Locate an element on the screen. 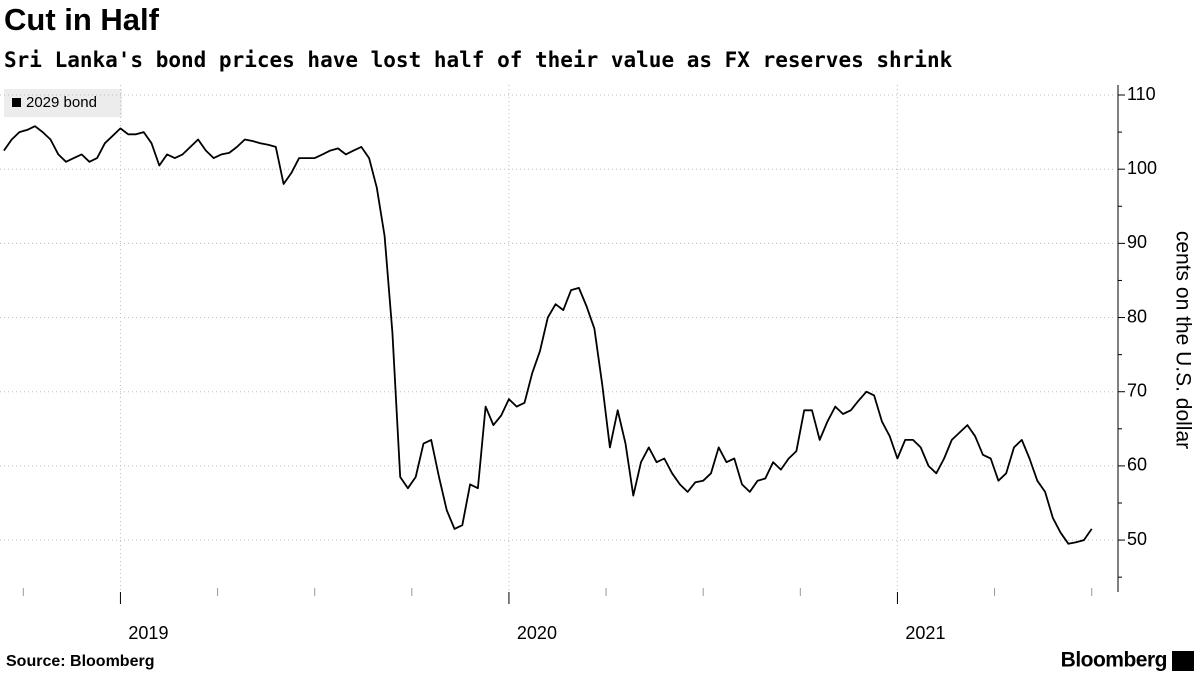  x-tick-label: 2021 is located at coordinates (925, 633).